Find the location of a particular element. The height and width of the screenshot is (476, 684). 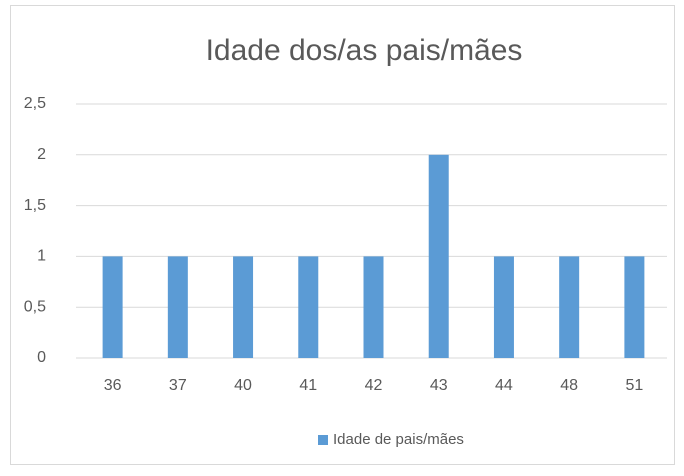

x-tick-label: 36 is located at coordinates (113, 385).